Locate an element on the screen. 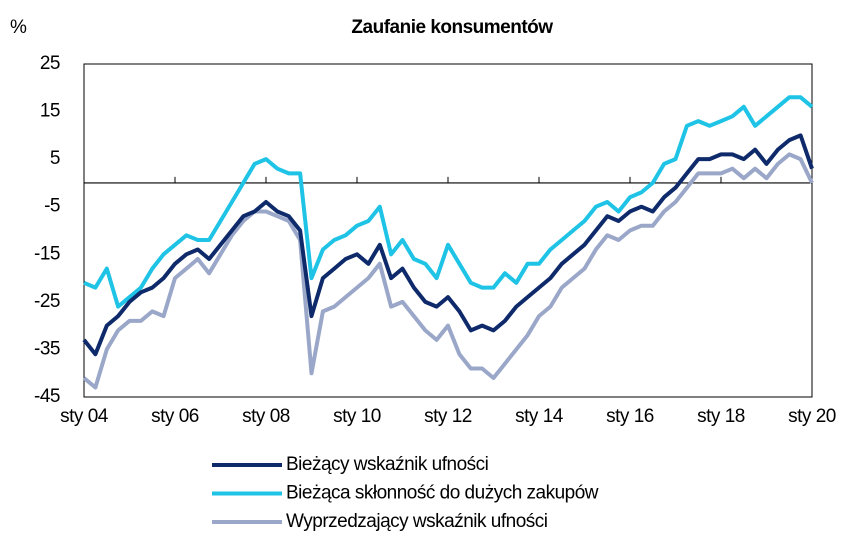 The image size is (846, 539). legend-label: Bieżący wskaźnik ufności is located at coordinates (387, 464).